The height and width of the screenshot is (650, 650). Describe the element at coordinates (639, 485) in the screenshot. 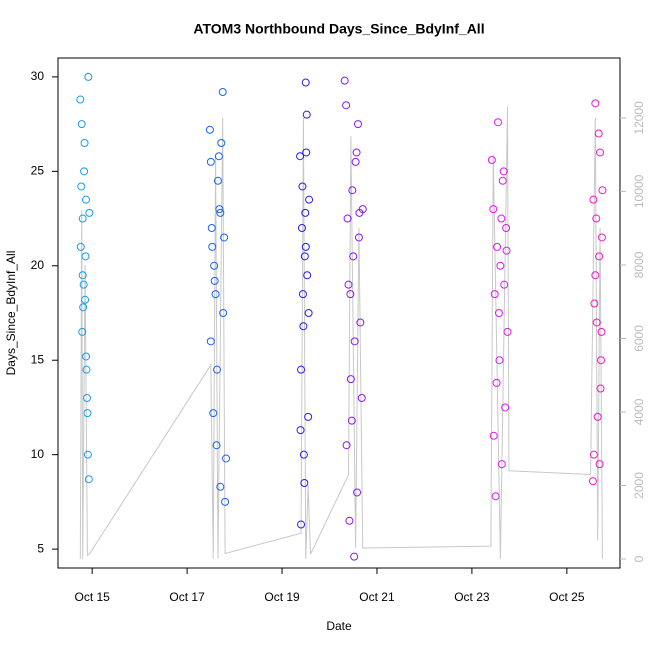

I see `y2-tick-label: 2000` at that location.